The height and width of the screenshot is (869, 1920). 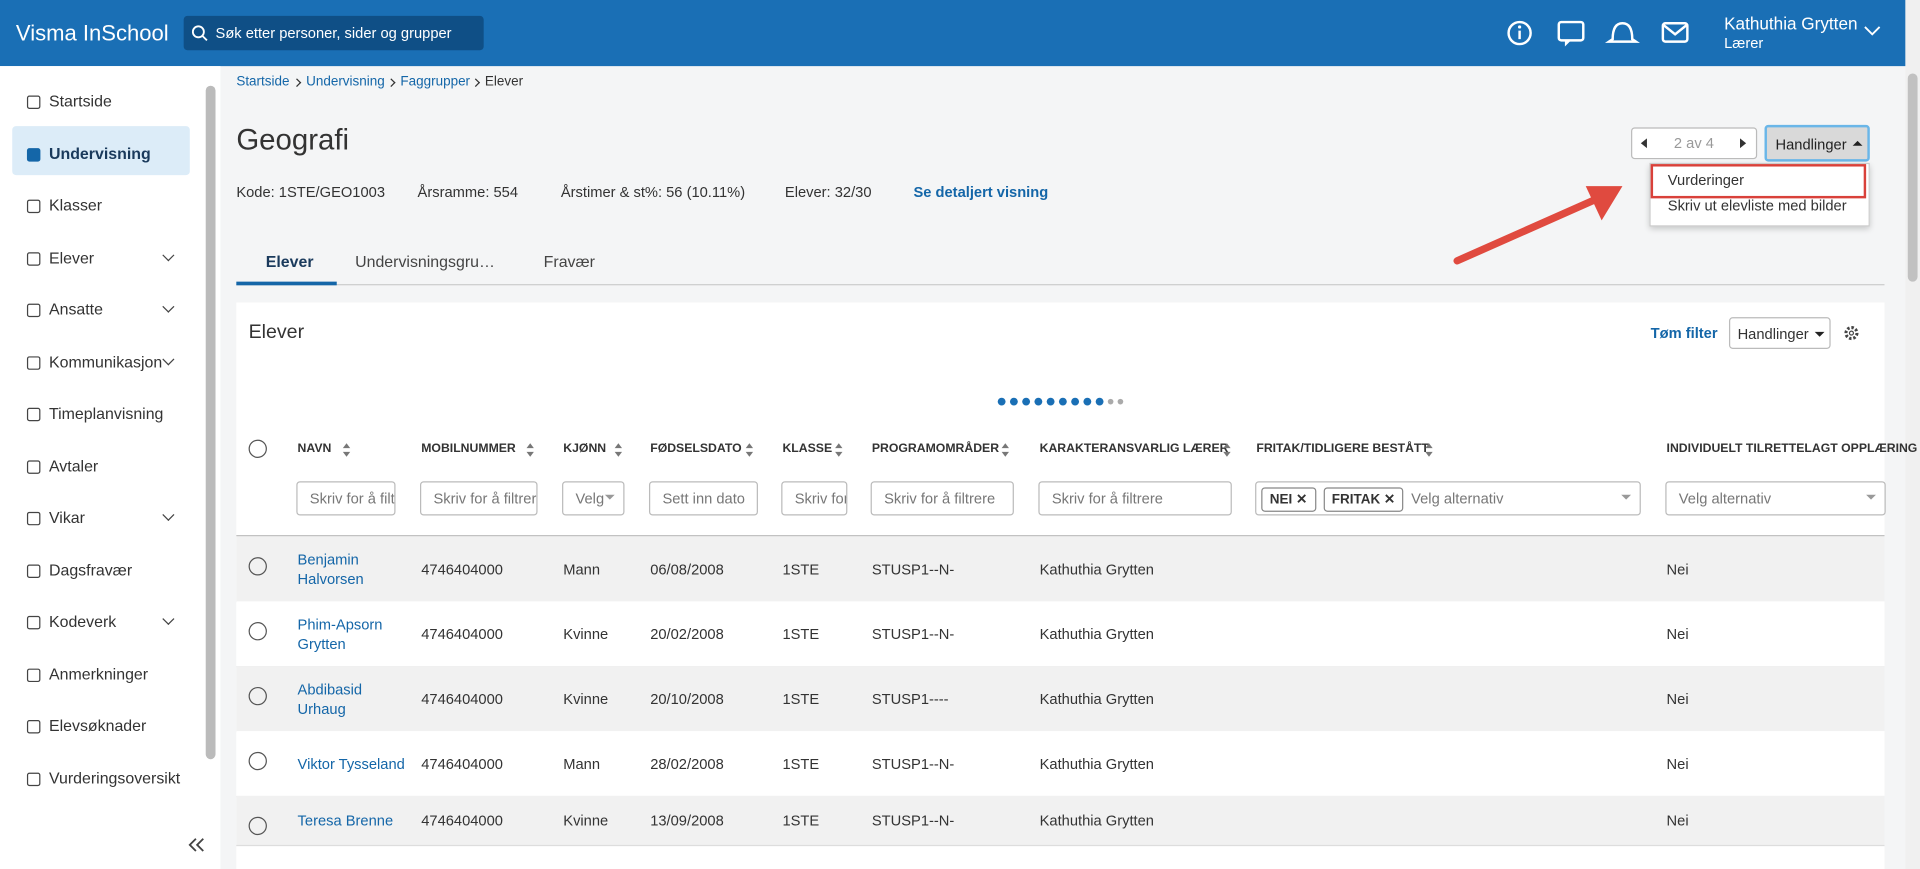 I want to click on student-name: Teresa Brenne, so click(x=345, y=820).